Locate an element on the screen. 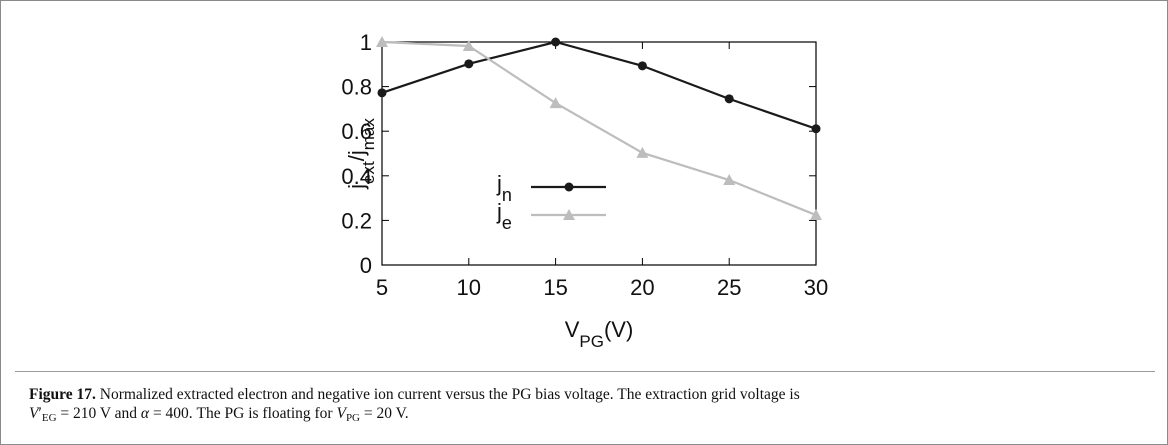 The height and width of the screenshot is (445, 1168). x-tick-label: 25 is located at coordinates (729, 287).